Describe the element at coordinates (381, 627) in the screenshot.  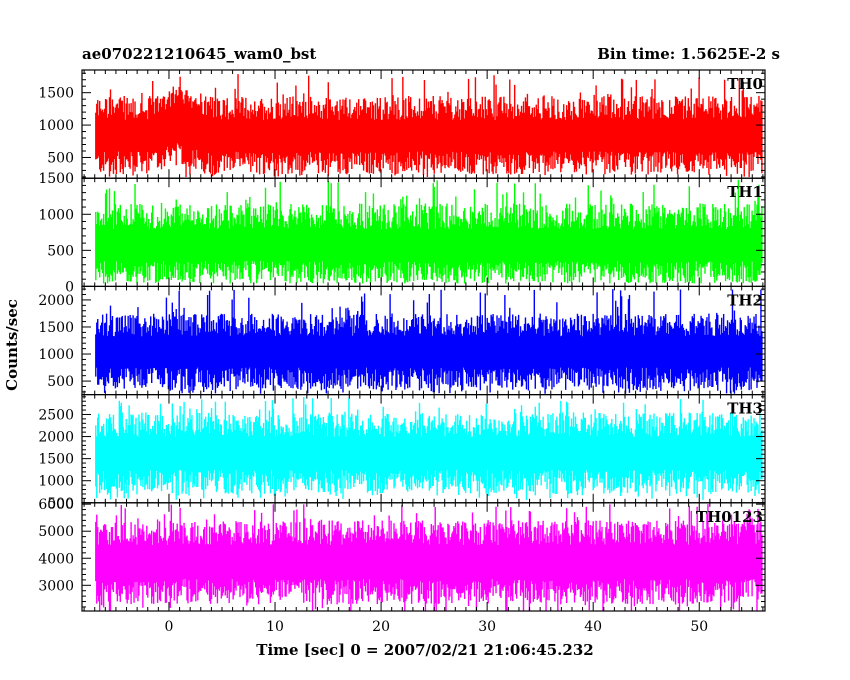
I see `x-tick-label: 20` at that location.